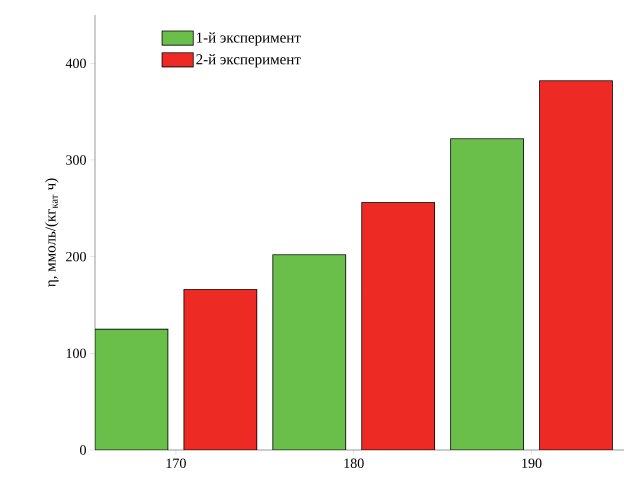  I want to click on y-tick-label: 0, so click(83, 450).